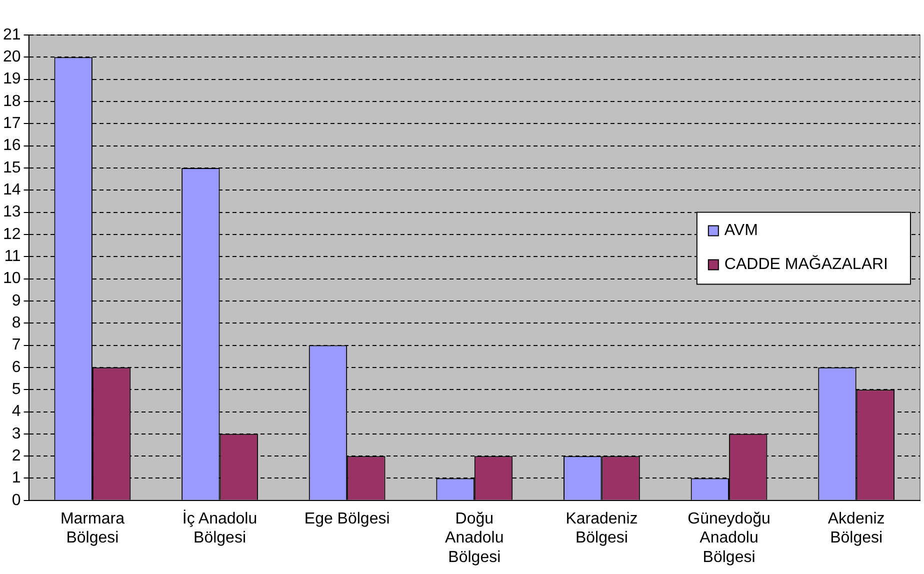  Describe the element at coordinates (16, 301) in the screenshot. I see `y-tick-label: 9` at that location.